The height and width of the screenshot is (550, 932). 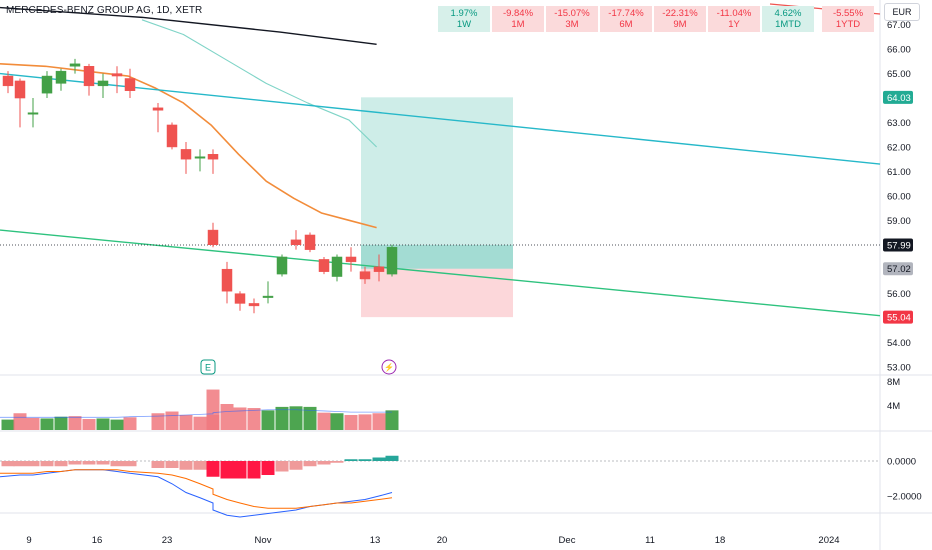 I want to click on target-zone, so click(x=437, y=183).